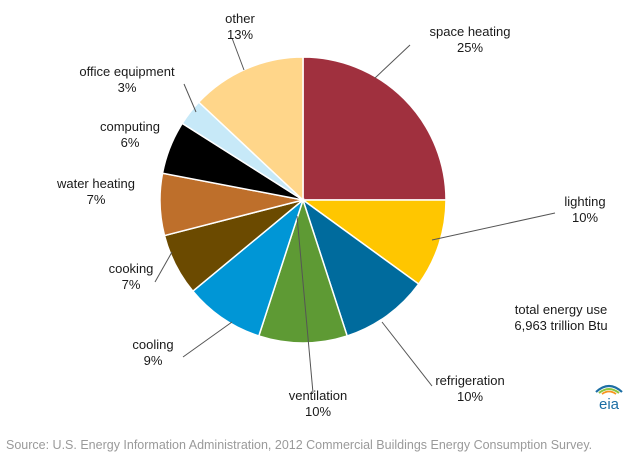  I want to click on total-energy-annotation: total energy use 6,963 trillion Btu, so click(561, 318).